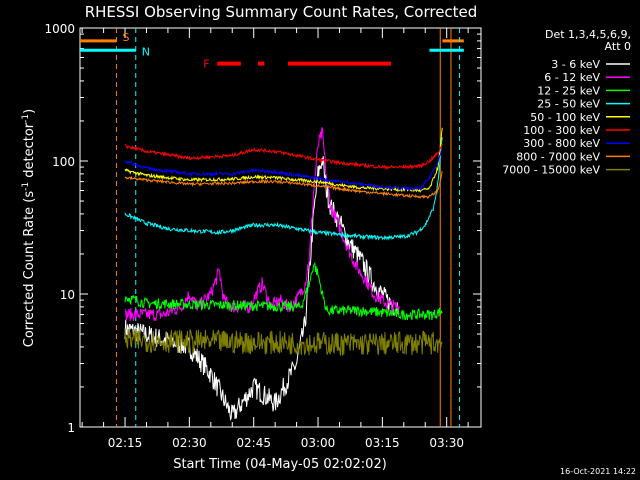 The image size is (640, 480). I want to click on x-tick-label: 03:30, so click(446, 443).